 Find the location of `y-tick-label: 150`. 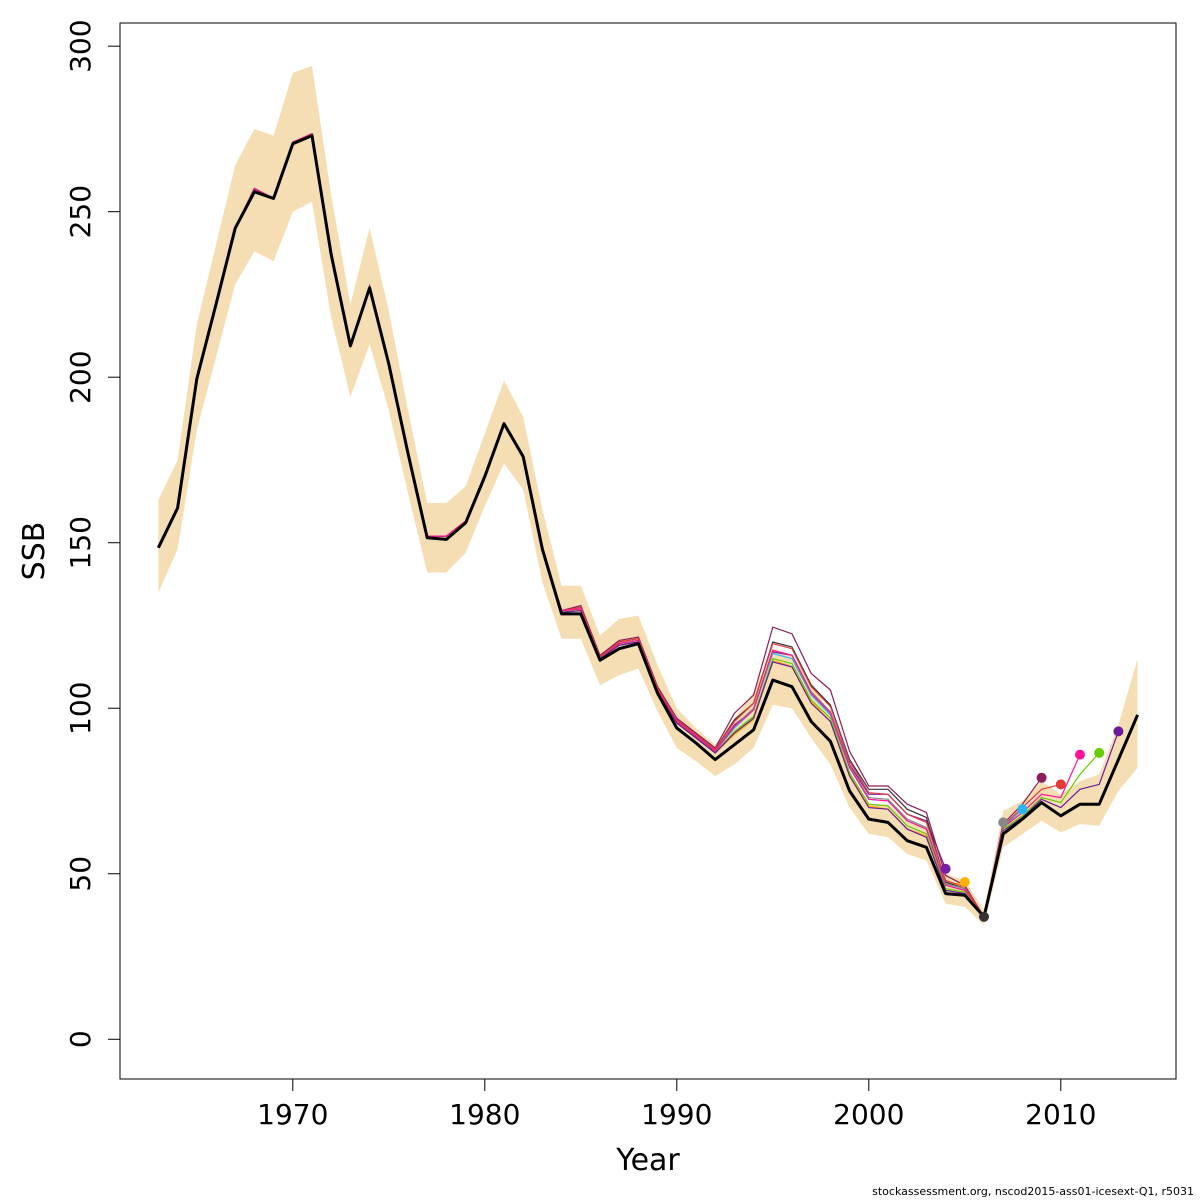

y-tick-label: 150 is located at coordinates (80, 542).